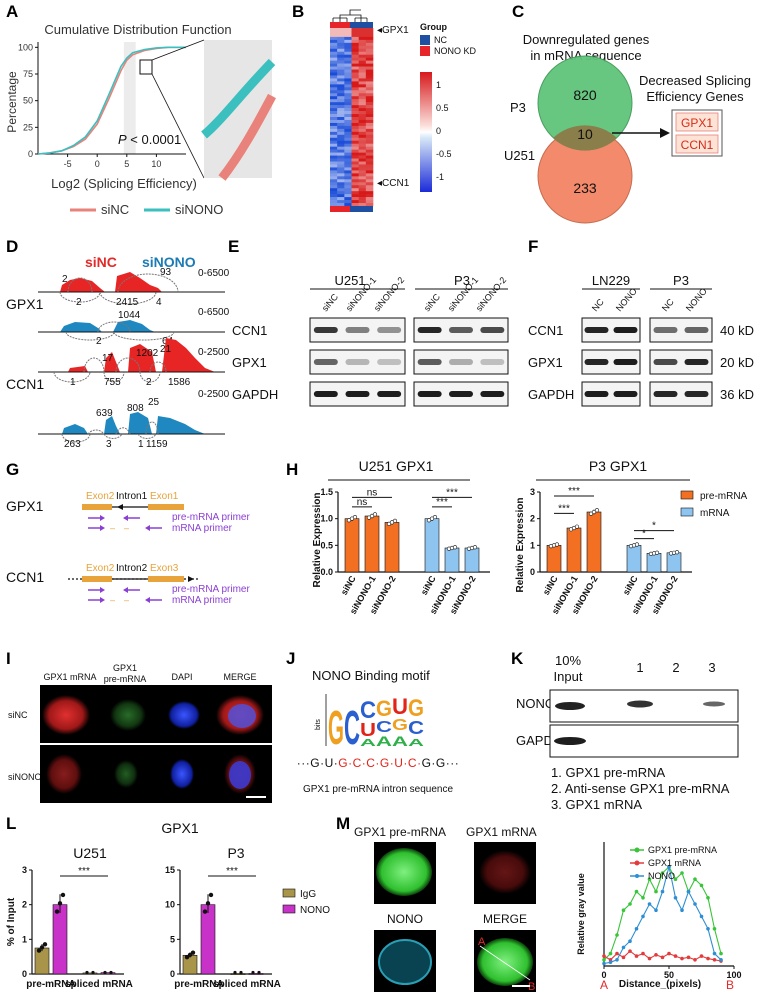 This screenshot has height=1000, width=762. Describe the element at coordinates (695, 80) in the screenshot. I see `decreased-genes-title-1: Decreased Splicing` at that location.